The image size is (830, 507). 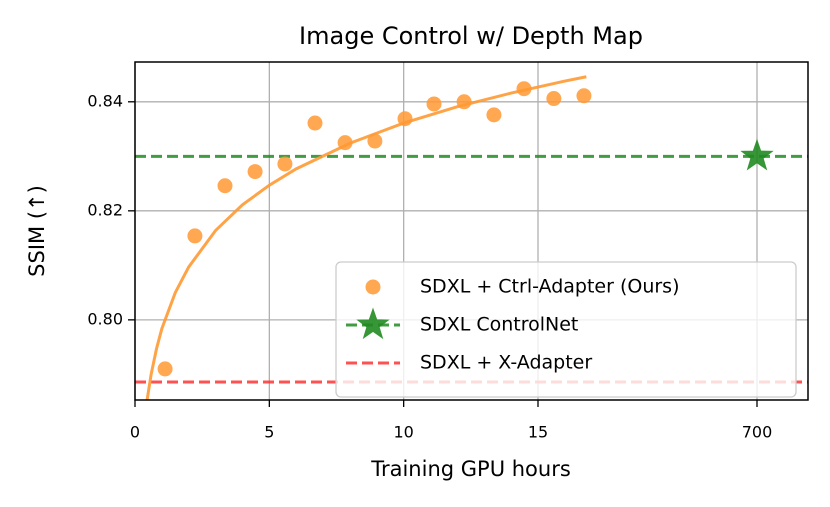 I want to click on y-tick-label: 0.84, so click(x=105, y=100).